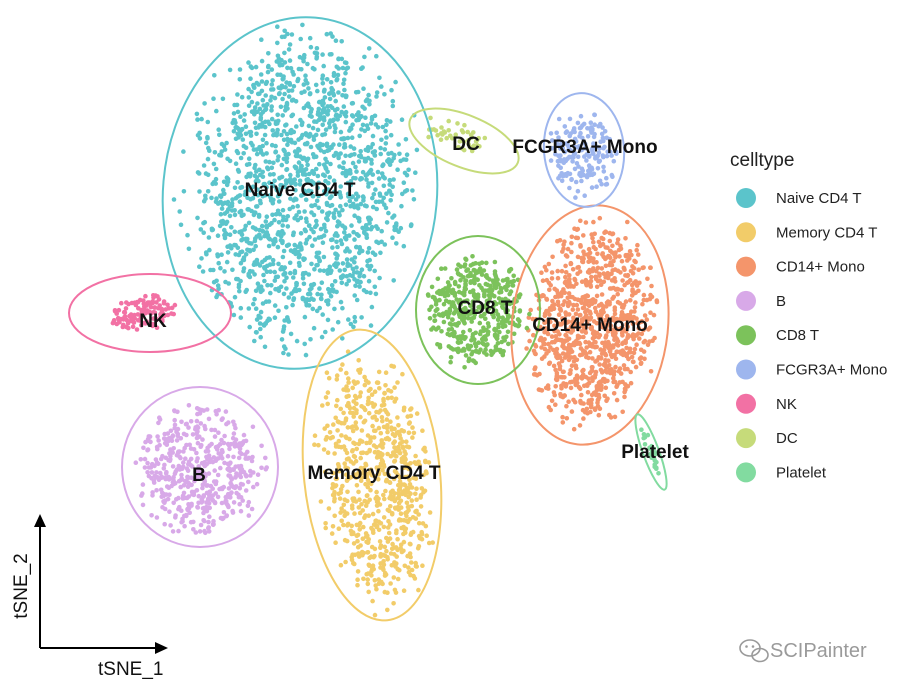 The image size is (915, 687). What do you see at coordinates (762, 160) in the screenshot?
I see `legend-title: celltype` at bounding box center [762, 160].